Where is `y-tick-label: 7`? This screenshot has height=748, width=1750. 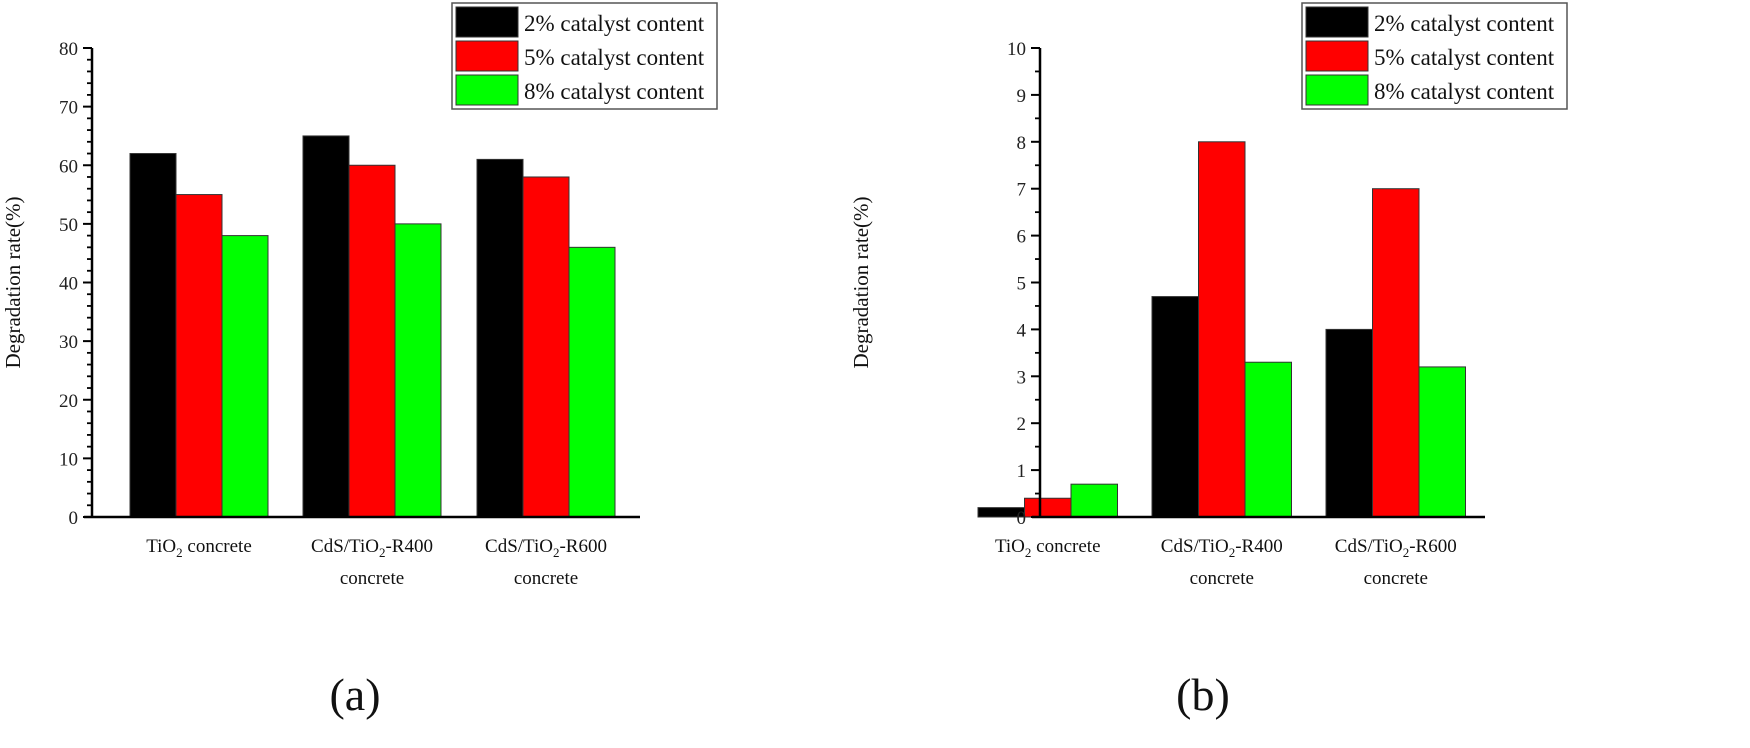 y-tick-label: 7 is located at coordinates (1022, 190).